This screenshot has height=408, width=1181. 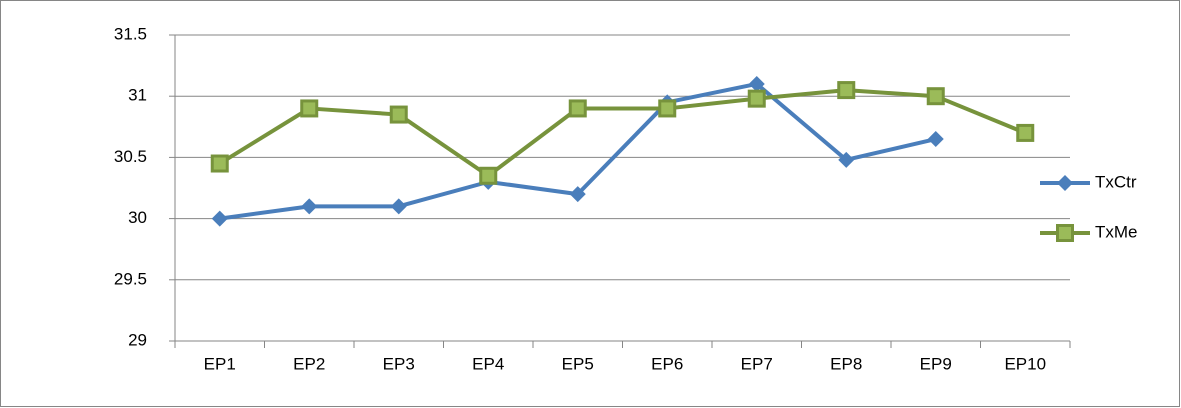 What do you see at coordinates (137, 217) in the screenshot?
I see `y-tick-label: 30` at bounding box center [137, 217].